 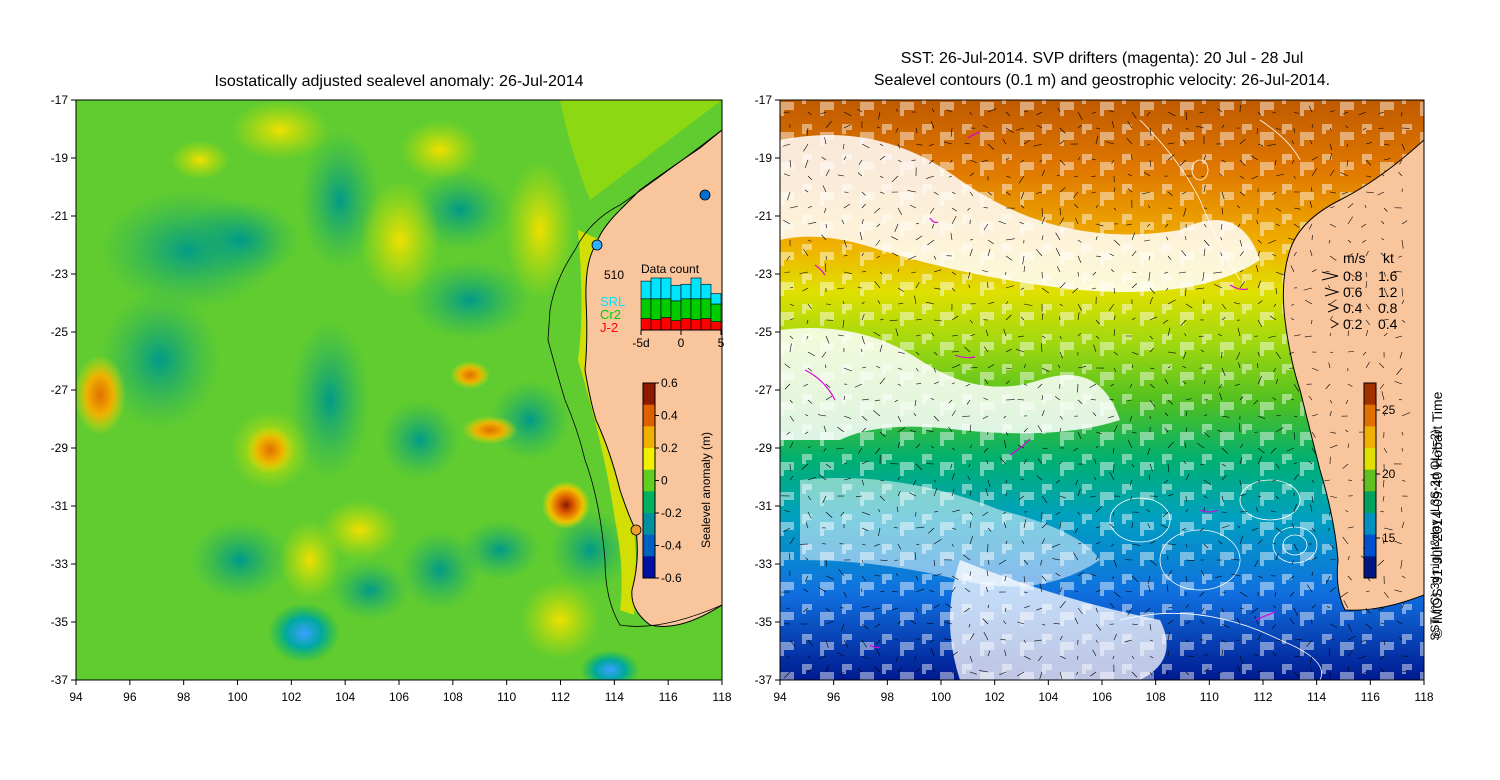 I want to click on left-axis-x-tick-label: 102, so click(x=291, y=697).